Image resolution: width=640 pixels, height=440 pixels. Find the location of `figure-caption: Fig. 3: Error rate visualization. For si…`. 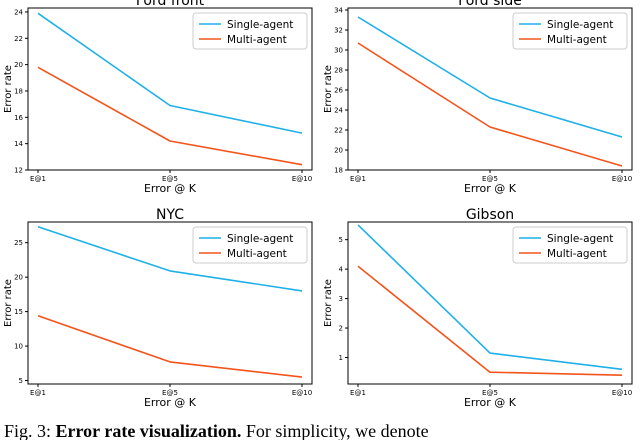

figure-caption: Fig. 3: Error rate visualization. For si… is located at coordinates (320, 431).